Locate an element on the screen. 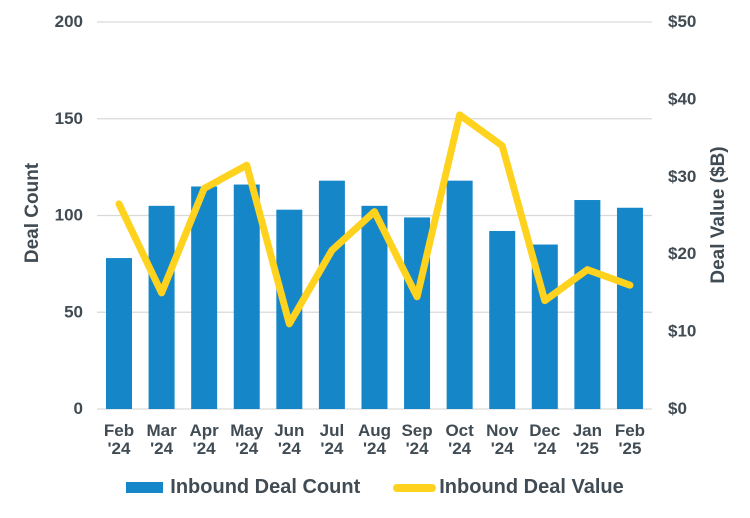 Image resolution: width=750 pixels, height=518 pixels. legend-item-inbound-deal-count: Inbound Deal Count is located at coordinates (243, 487).